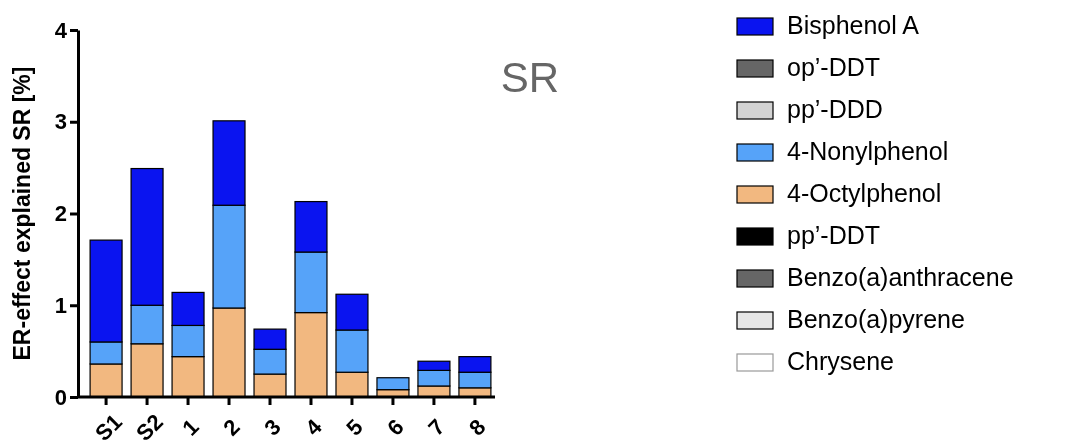  What do you see at coordinates (834, 67) in the screenshot?
I see `legend-label: op’-DDT` at bounding box center [834, 67].